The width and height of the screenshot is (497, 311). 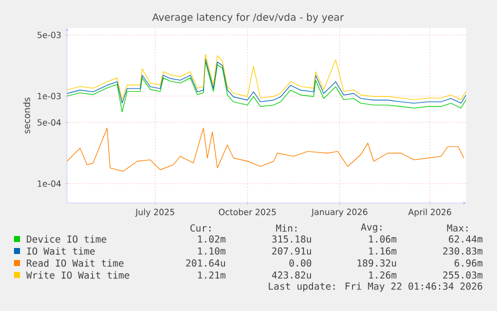 I want to click on text: 1.26m, so click(x=382, y=275).